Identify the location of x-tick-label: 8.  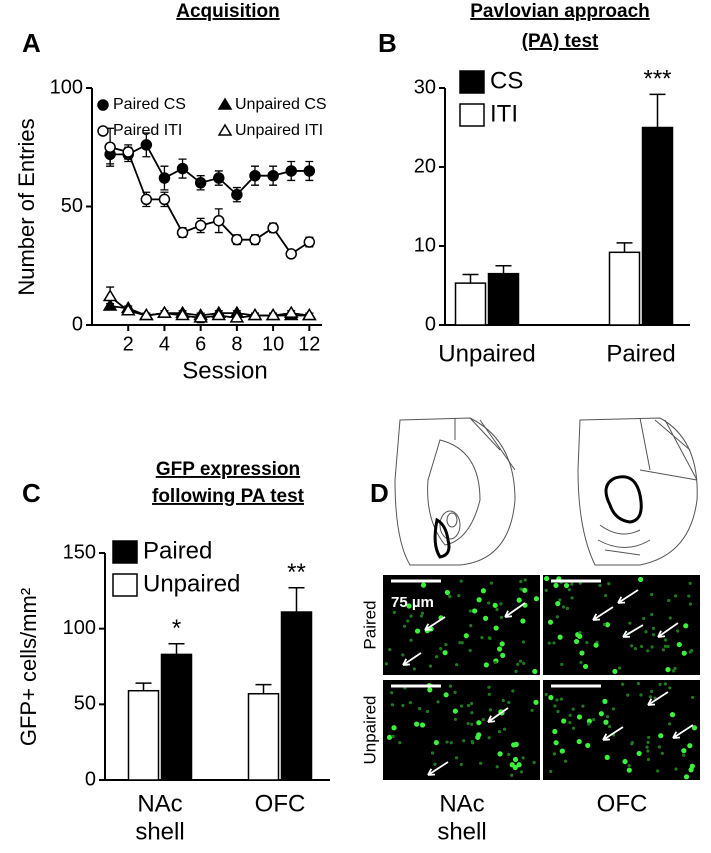
(236, 344).